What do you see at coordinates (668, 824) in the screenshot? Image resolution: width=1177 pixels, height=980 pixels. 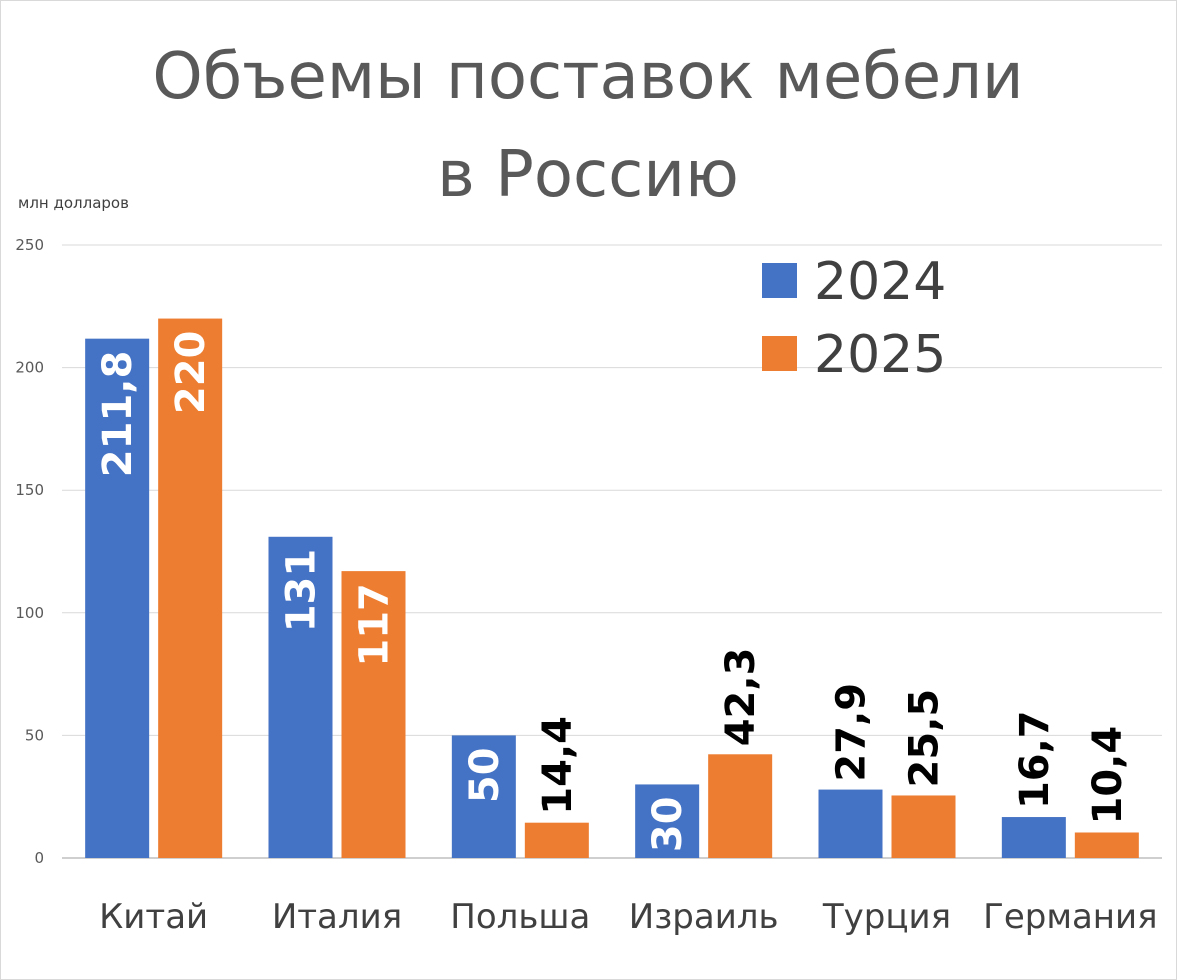 I see `data-label: 30` at bounding box center [668, 824].